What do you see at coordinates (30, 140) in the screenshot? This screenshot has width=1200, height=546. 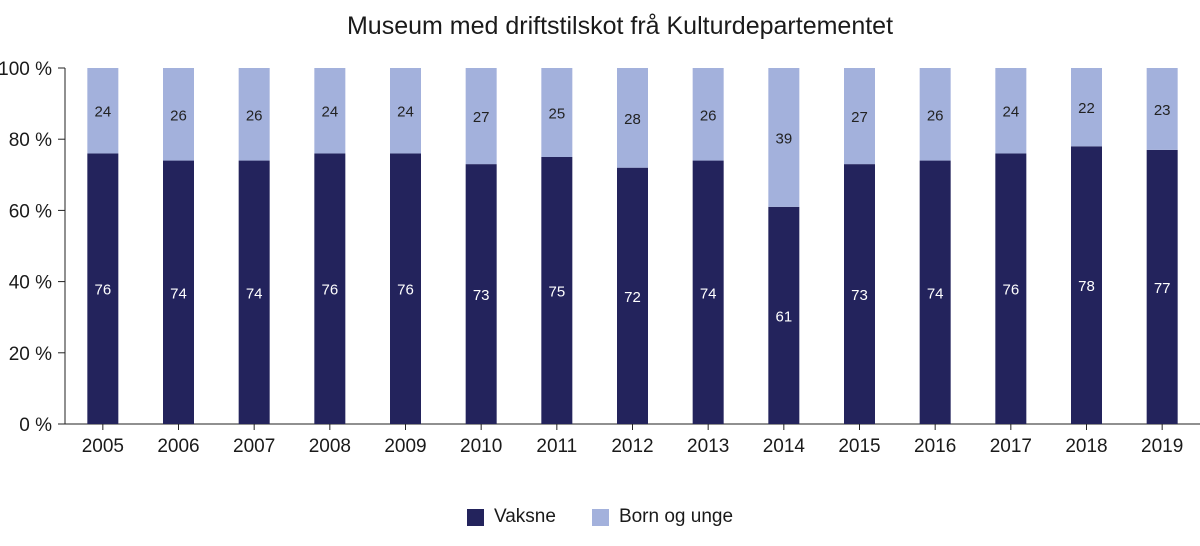 I see `y-tick-label: 80 %` at bounding box center [30, 140].